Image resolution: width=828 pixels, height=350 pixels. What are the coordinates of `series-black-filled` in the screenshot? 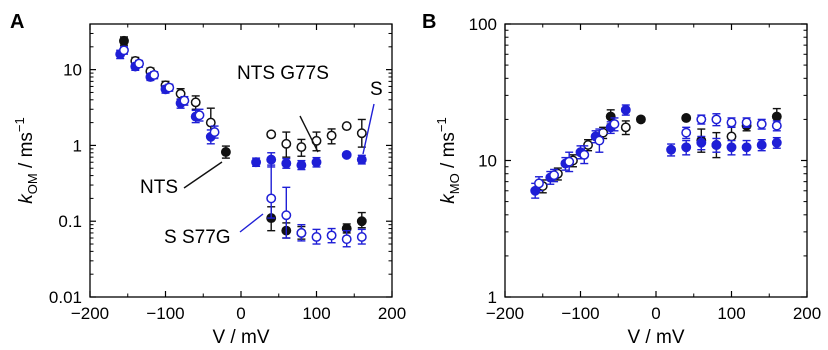 It's located at (693, 130).